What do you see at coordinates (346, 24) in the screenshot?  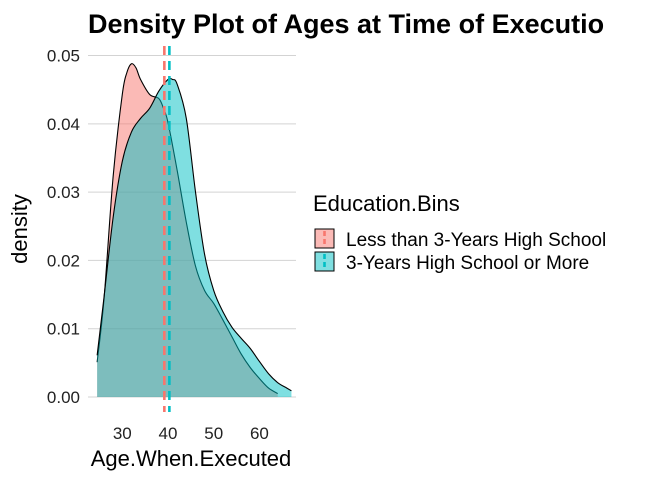 I see `chart-title: Density Plot of Ages at Time of Executio` at bounding box center [346, 24].